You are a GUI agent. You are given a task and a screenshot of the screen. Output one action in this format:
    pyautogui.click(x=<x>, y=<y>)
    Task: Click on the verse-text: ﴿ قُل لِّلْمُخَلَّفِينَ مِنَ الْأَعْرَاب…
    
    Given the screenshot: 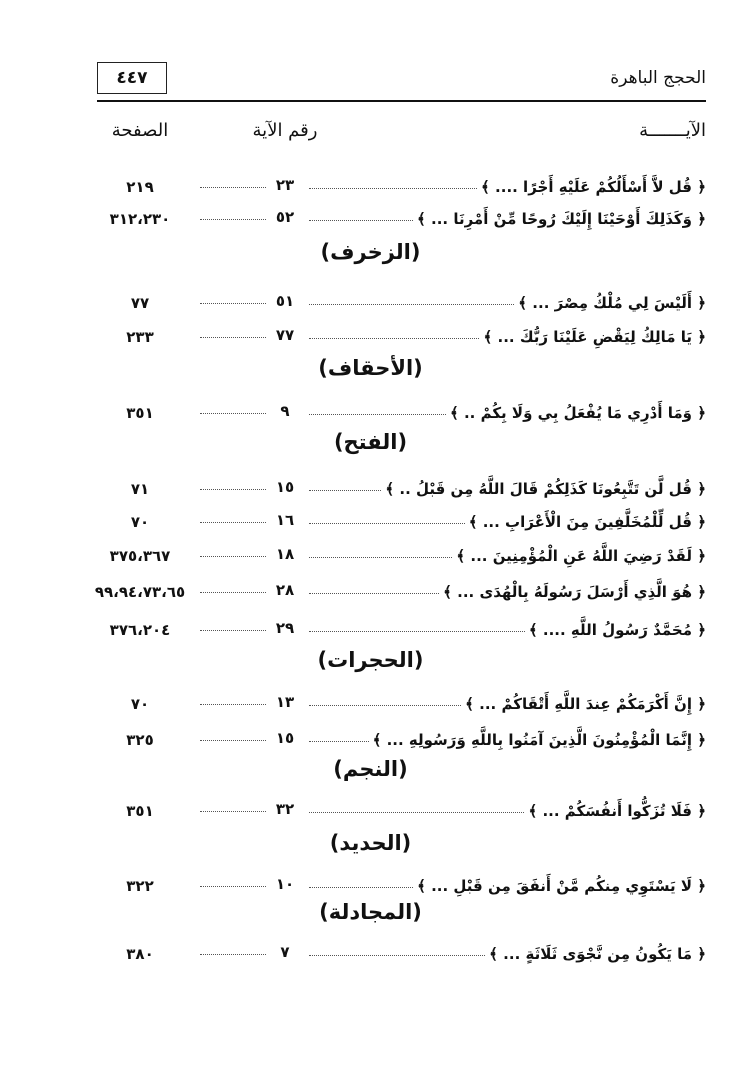 What is the action you would take?
    pyautogui.click(x=587, y=522)
    